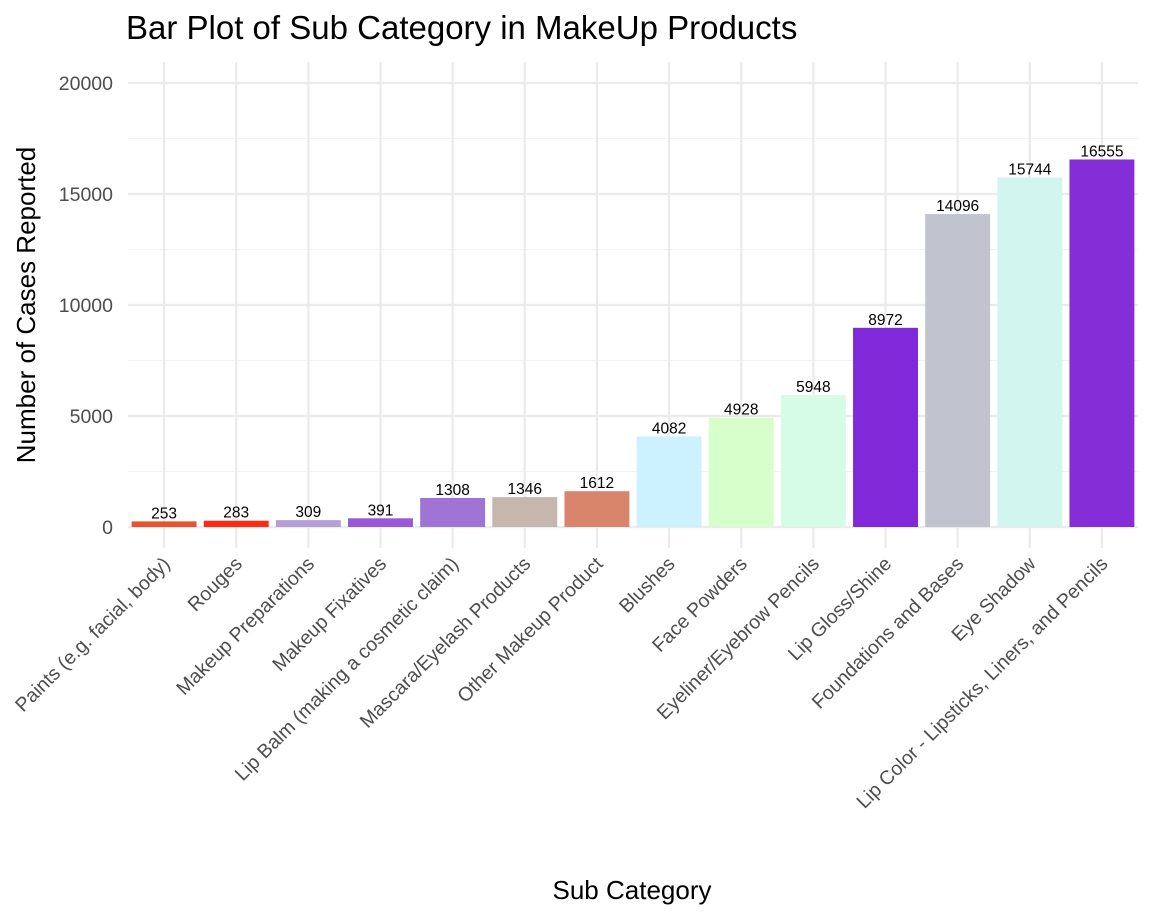 Image resolution: width=1152 pixels, height=921 pixels. I want to click on x-tick-label: Makeup Preparations, so click(245, 626).